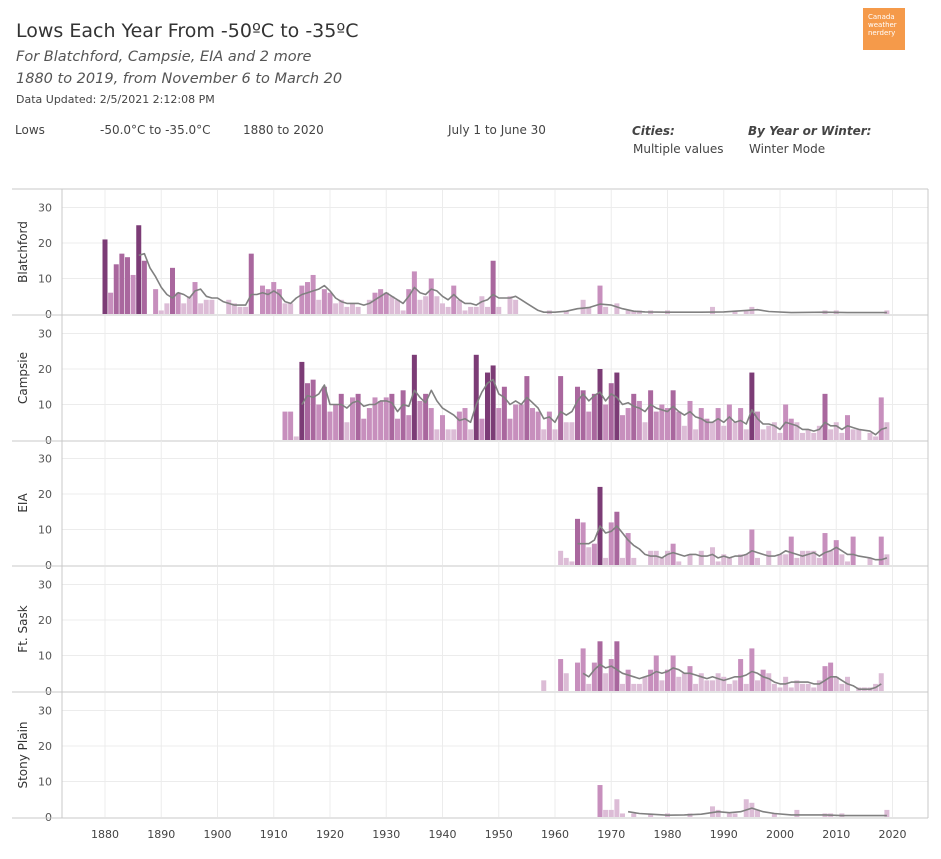 Image resolution: width=941 pixels, height=859 pixels. I want to click on x-tick-label: 2020, so click(893, 834).